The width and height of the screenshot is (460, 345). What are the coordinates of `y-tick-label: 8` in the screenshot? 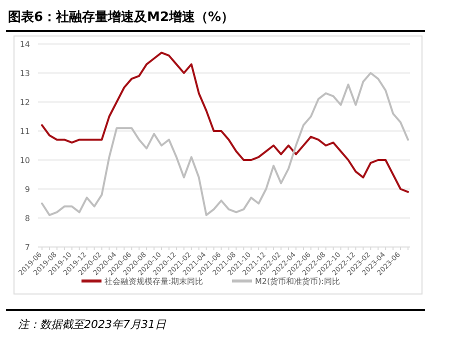 It's located at (27, 218).